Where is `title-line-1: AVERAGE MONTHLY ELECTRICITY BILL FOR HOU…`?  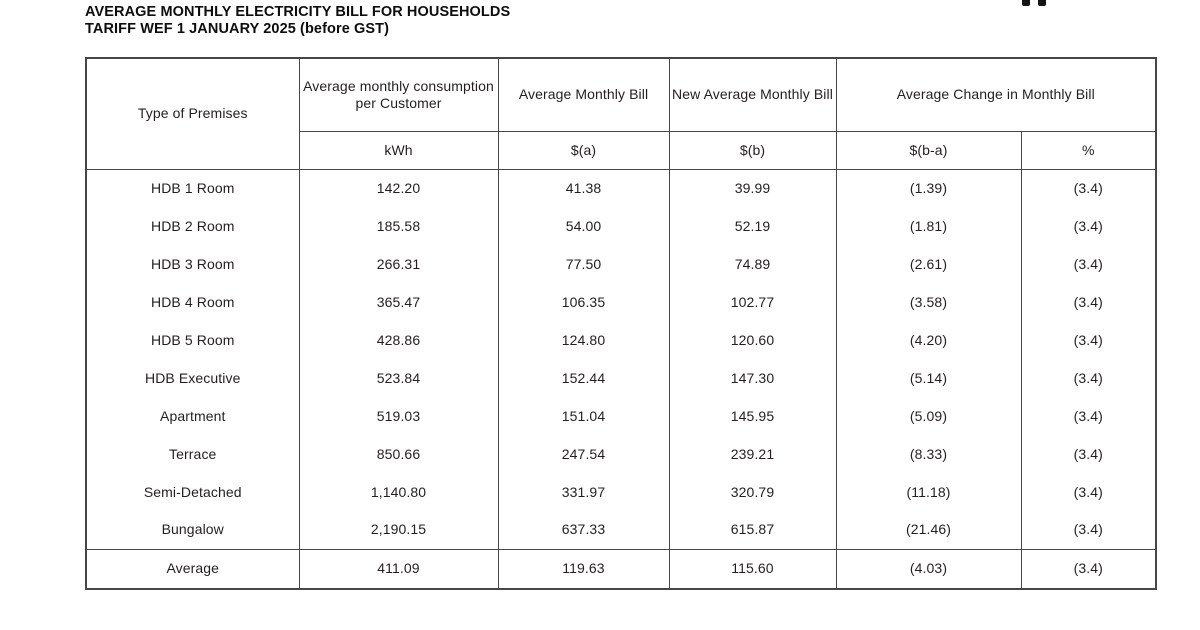
title-line-1: AVERAGE MONTHLY ELECTRICITY BILL FOR HOU… is located at coordinates (298, 12).